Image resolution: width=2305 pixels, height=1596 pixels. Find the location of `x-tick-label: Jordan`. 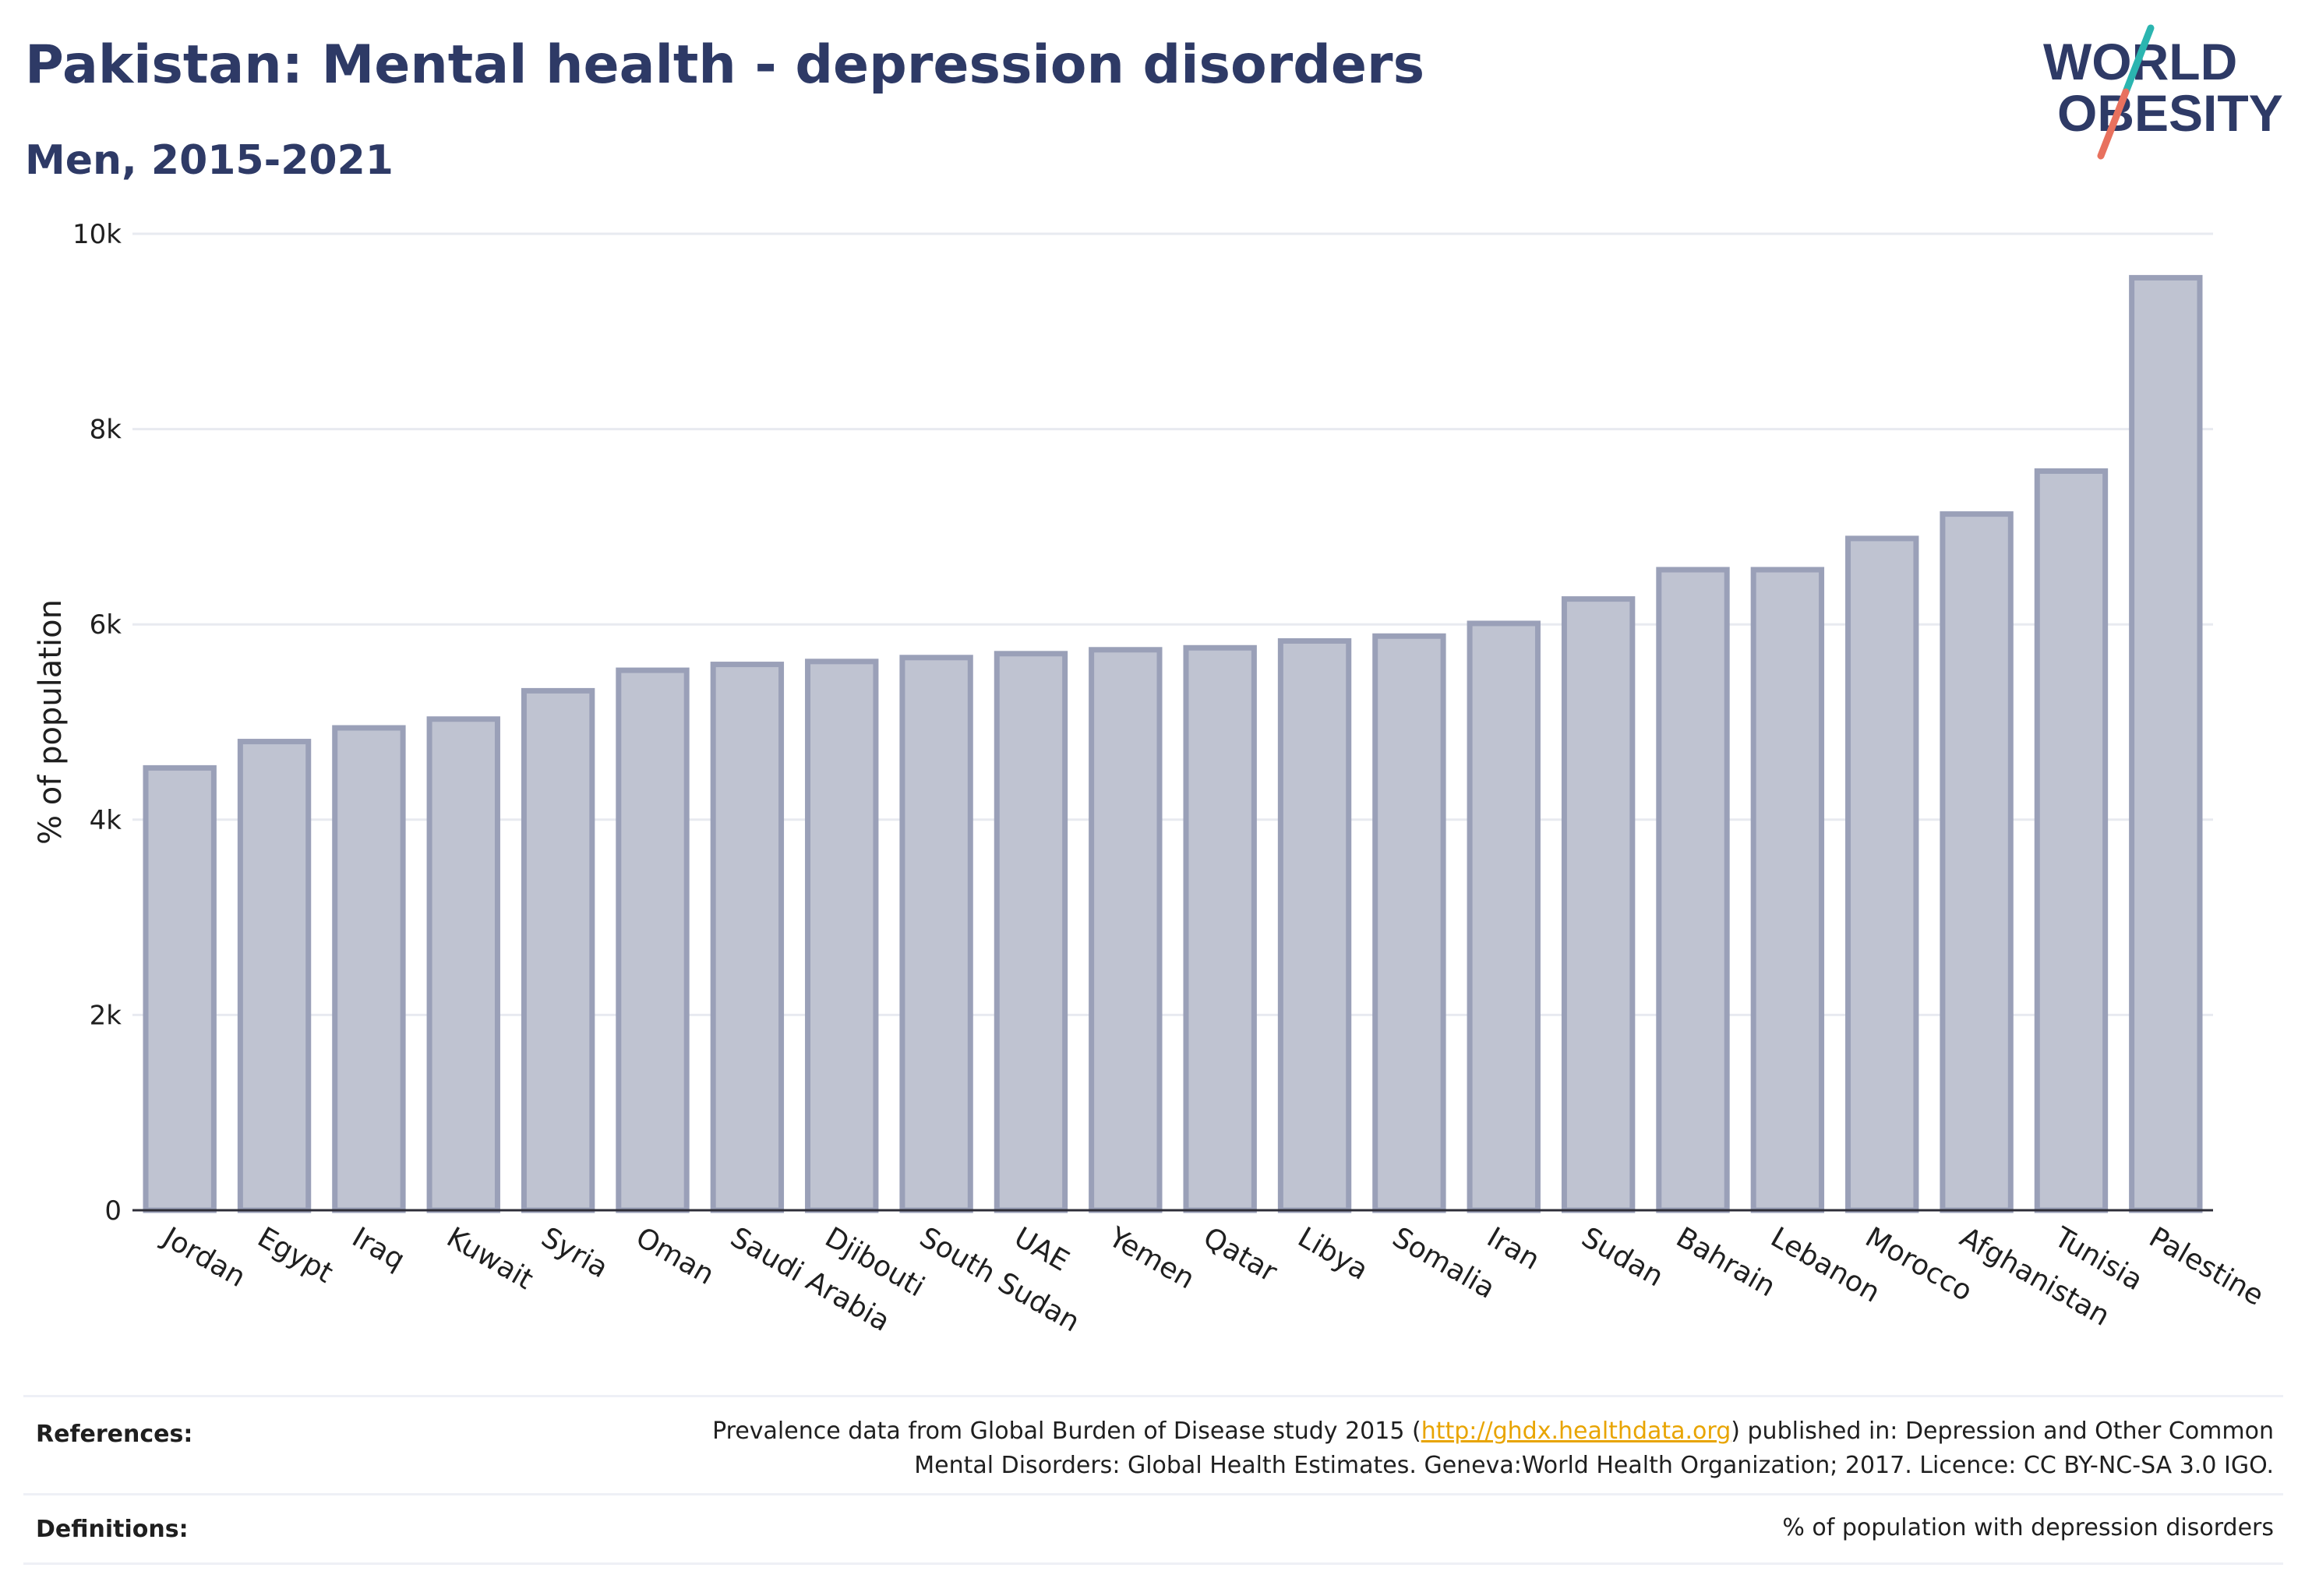

x-tick-label: Jordan is located at coordinates (203, 1257).